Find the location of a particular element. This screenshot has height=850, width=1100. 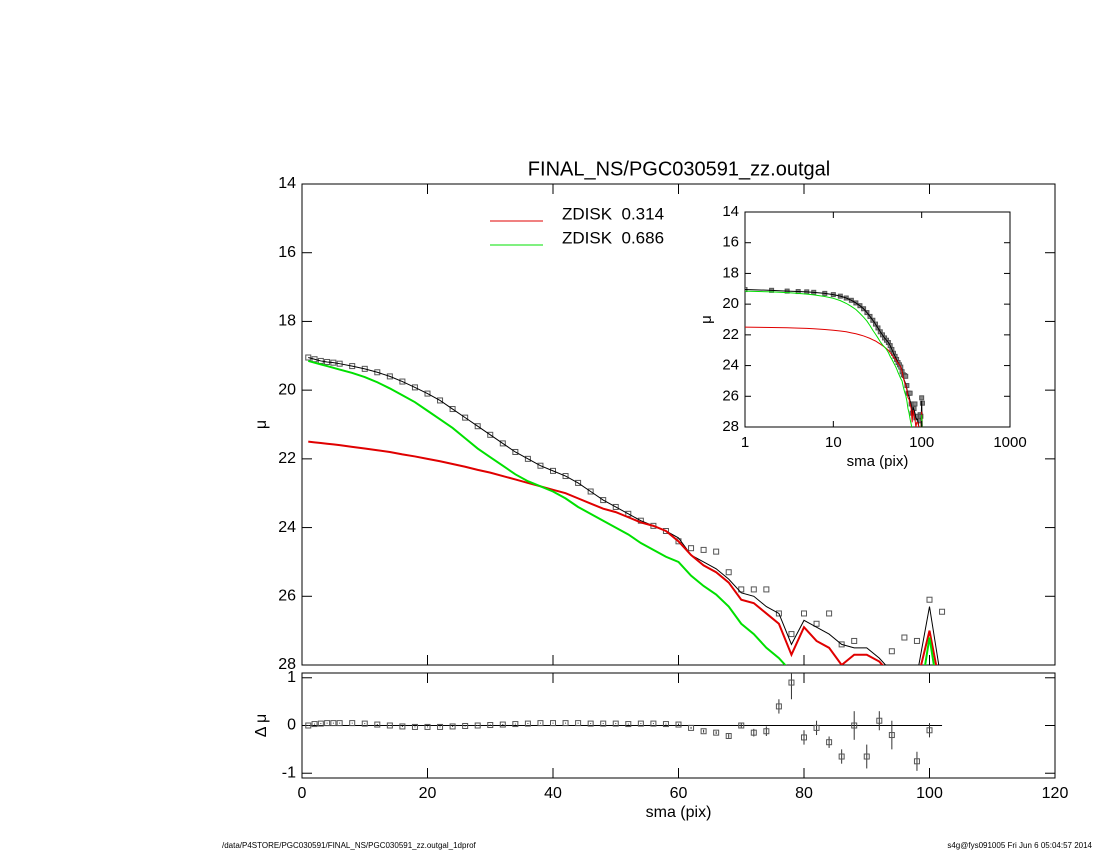

chart-title: FINAL_NS/PGC030591_zz.outgal is located at coordinates (679, 169).